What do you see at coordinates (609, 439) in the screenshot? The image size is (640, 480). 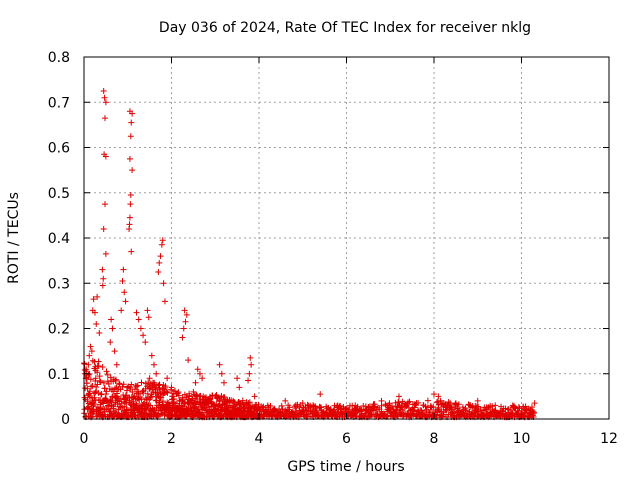 I see `x-tick-label: 12` at bounding box center [609, 439].